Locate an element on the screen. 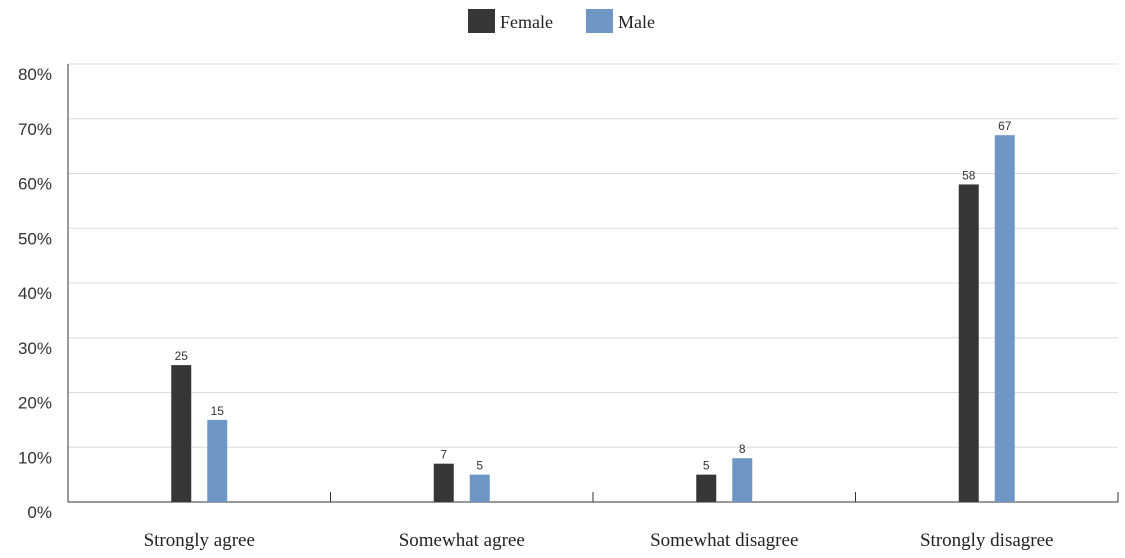 This screenshot has width=1125, height=558. y-tick-label: 20% is located at coordinates (35, 403).